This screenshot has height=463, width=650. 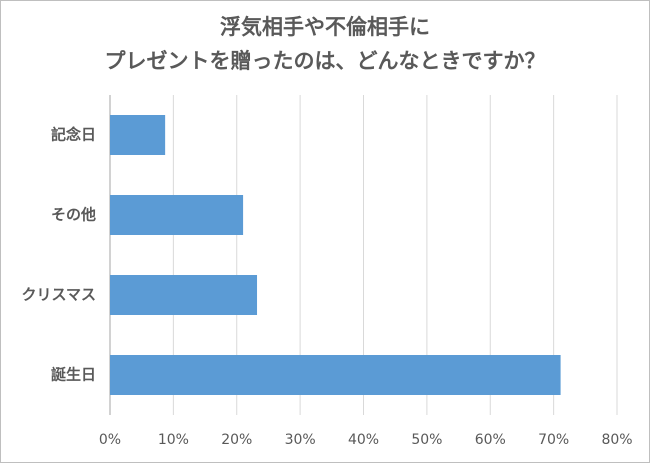 I want to click on x-tick-label: 40%, so click(x=363, y=440).